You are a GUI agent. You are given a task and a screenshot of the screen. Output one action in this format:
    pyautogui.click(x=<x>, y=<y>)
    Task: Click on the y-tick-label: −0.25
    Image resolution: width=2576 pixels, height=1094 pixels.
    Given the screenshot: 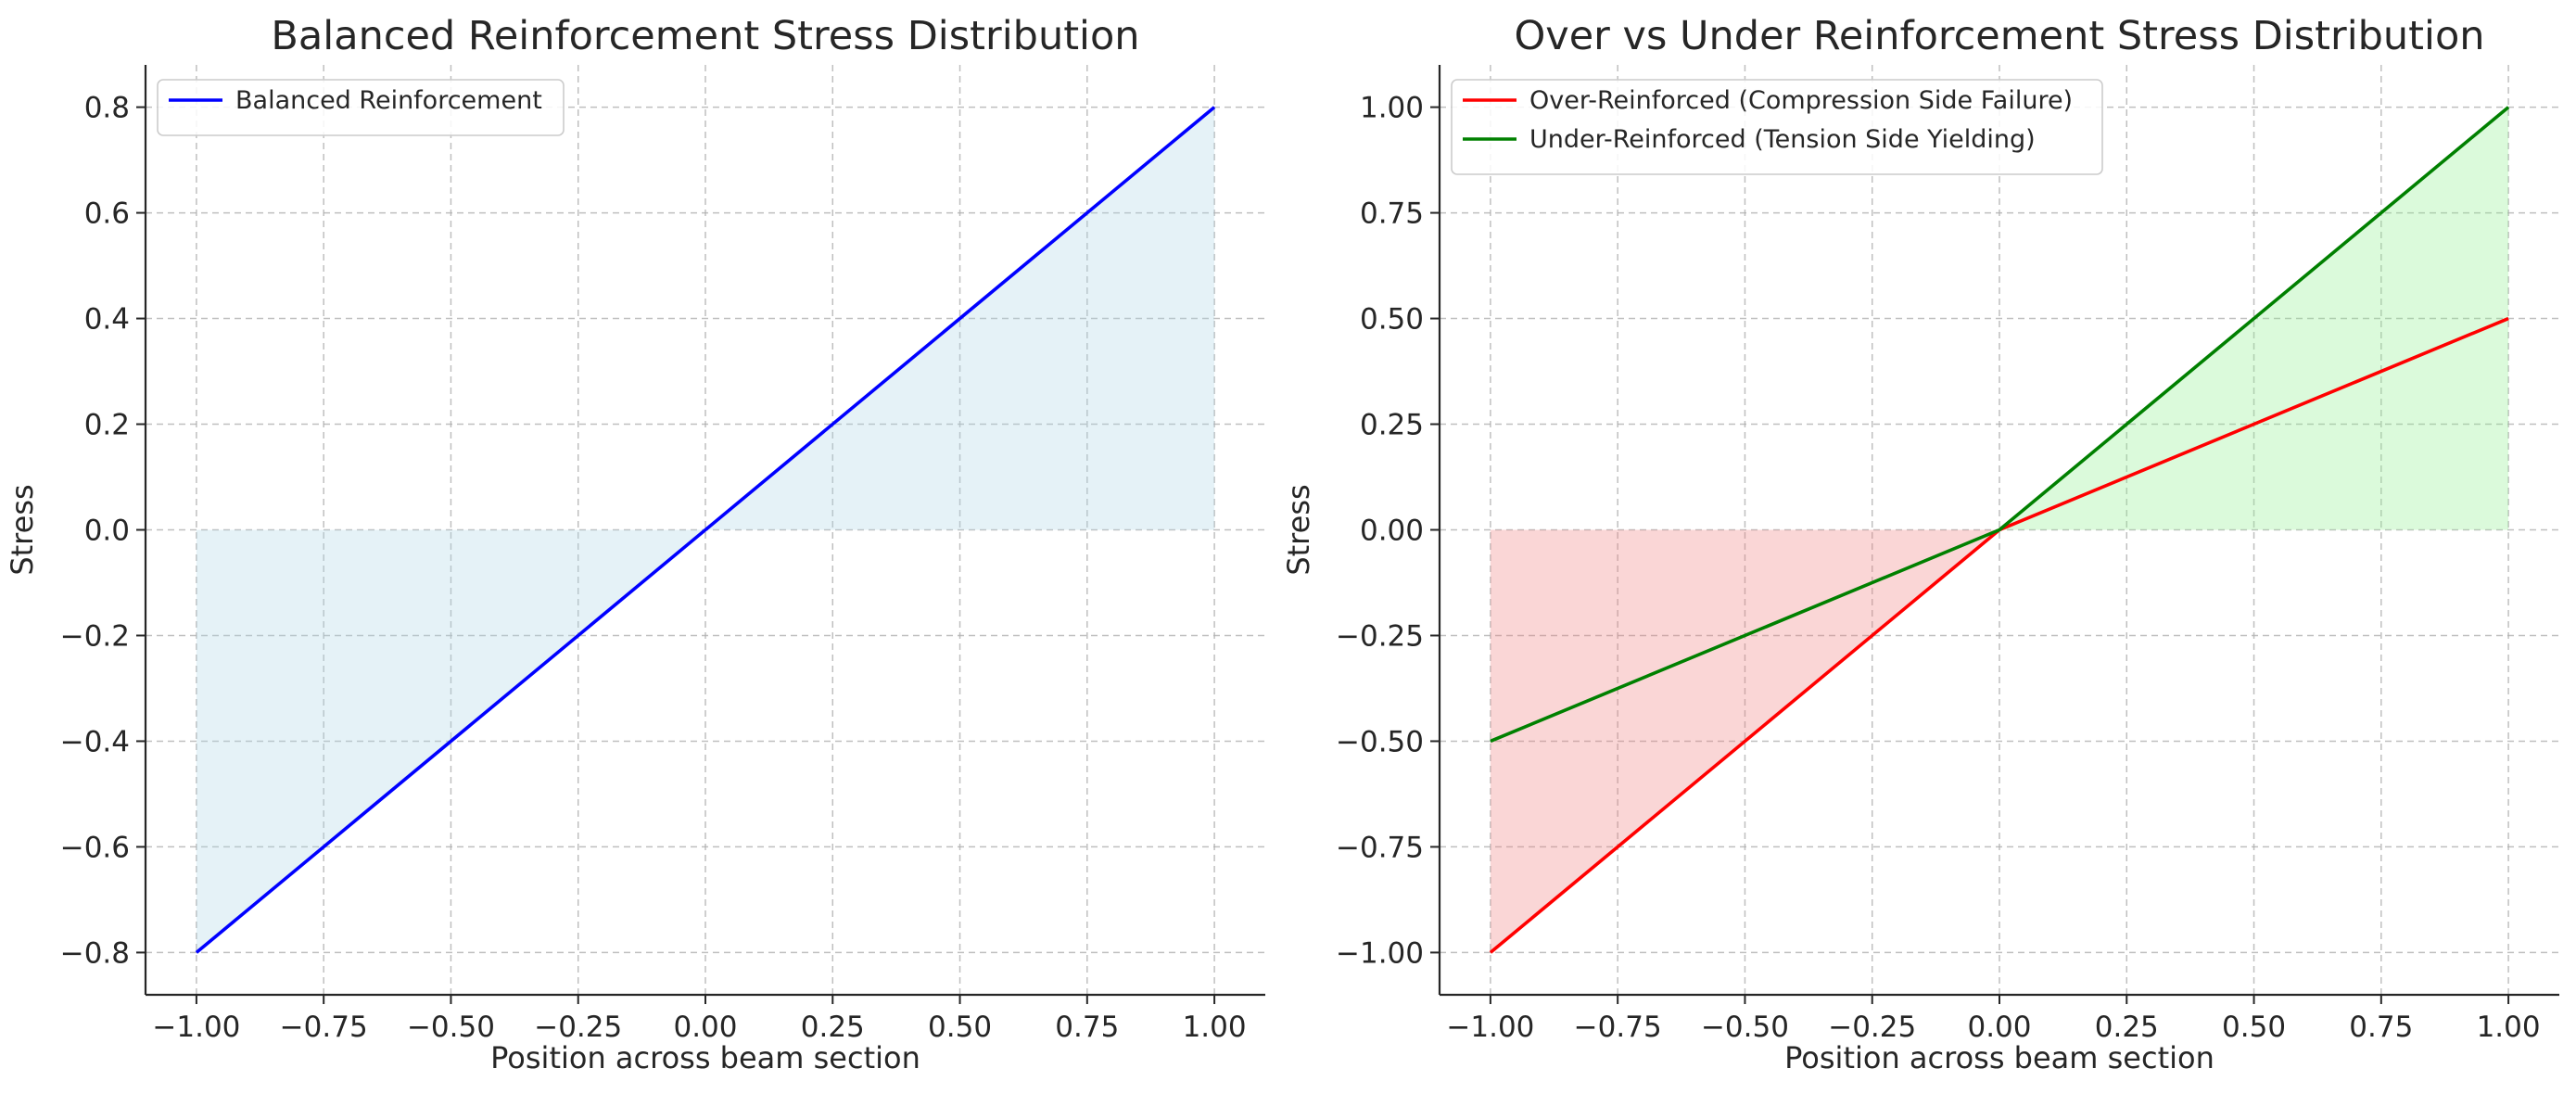 What is the action you would take?
    pyautogui.click(x=1380, y=636)
    